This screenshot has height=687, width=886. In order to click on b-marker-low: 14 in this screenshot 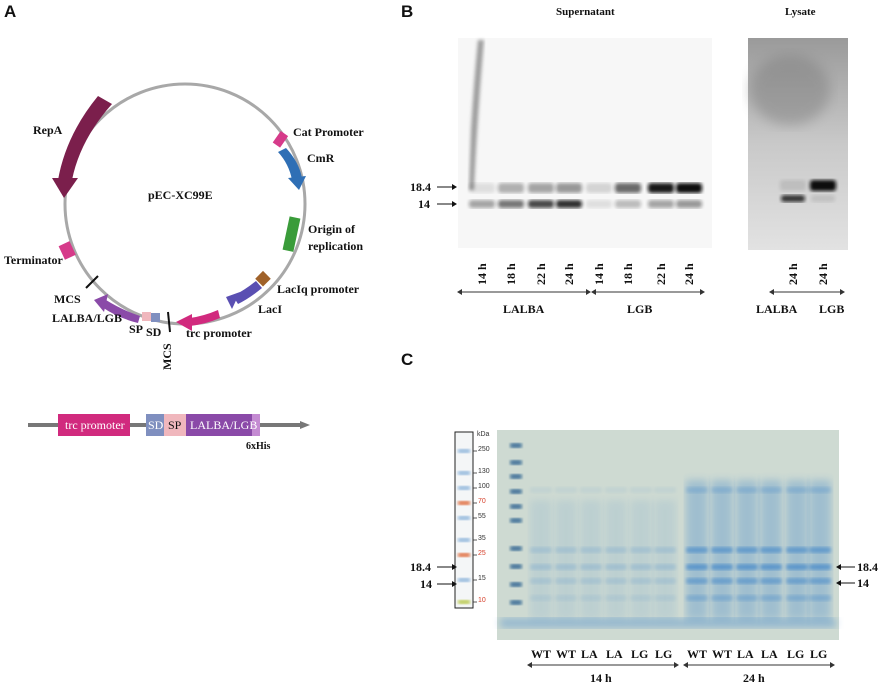, I will do `click(424, 204)`.